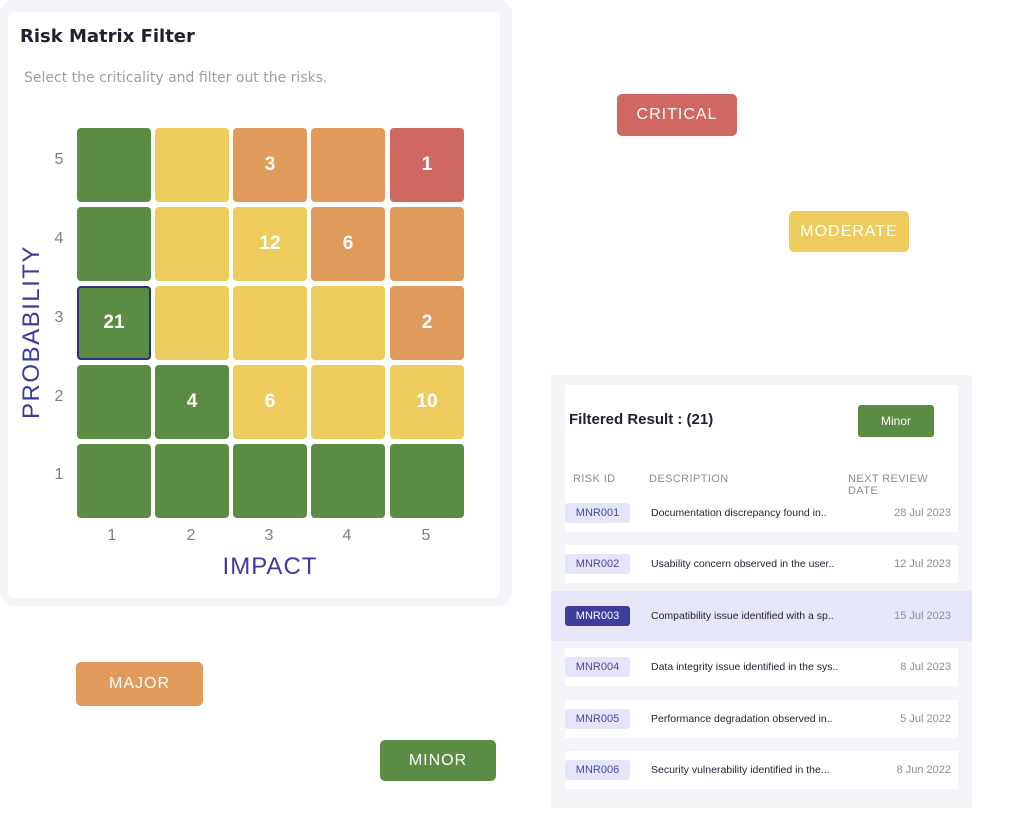 Image resolution: width=1024 pixels, height=829 pixels. I want to click on risk-id-badge: MNR001, so click(597, 513).